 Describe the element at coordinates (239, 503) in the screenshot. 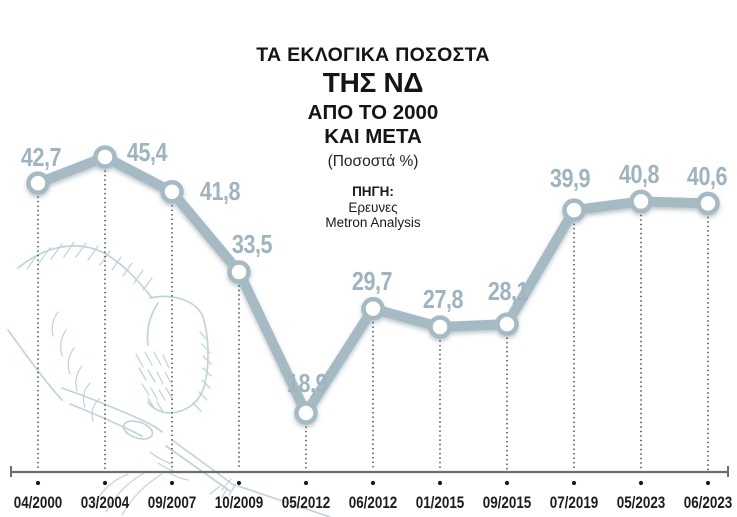

I see `x-tick-label: 10/2009` at that location.